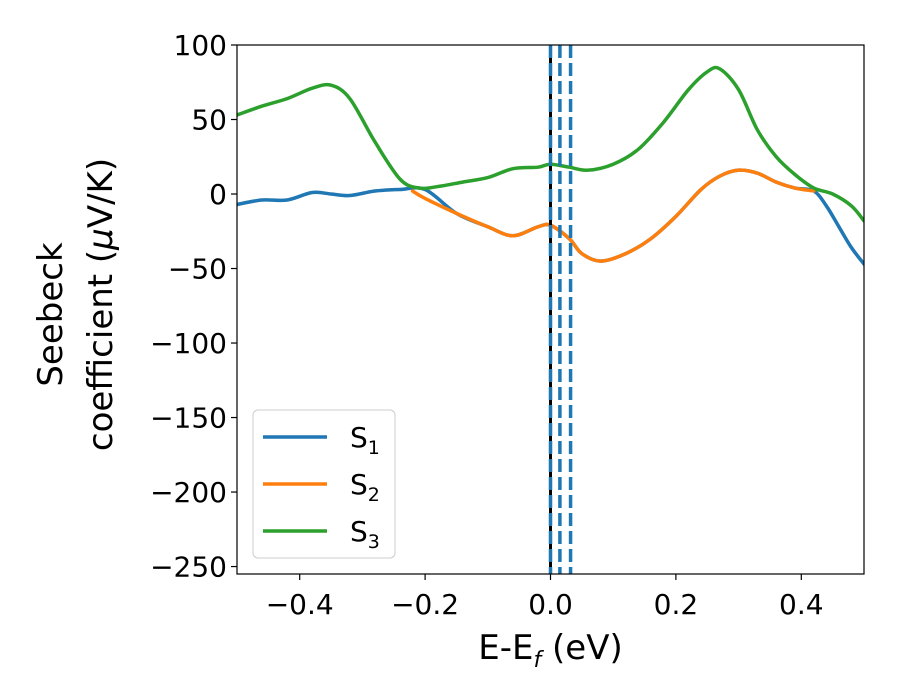 This screenshot has width=900, height=700. I want to click on x-axis-ticks: −0.4 −0.2 0.0 0.2 0.4, so click(545, 597).